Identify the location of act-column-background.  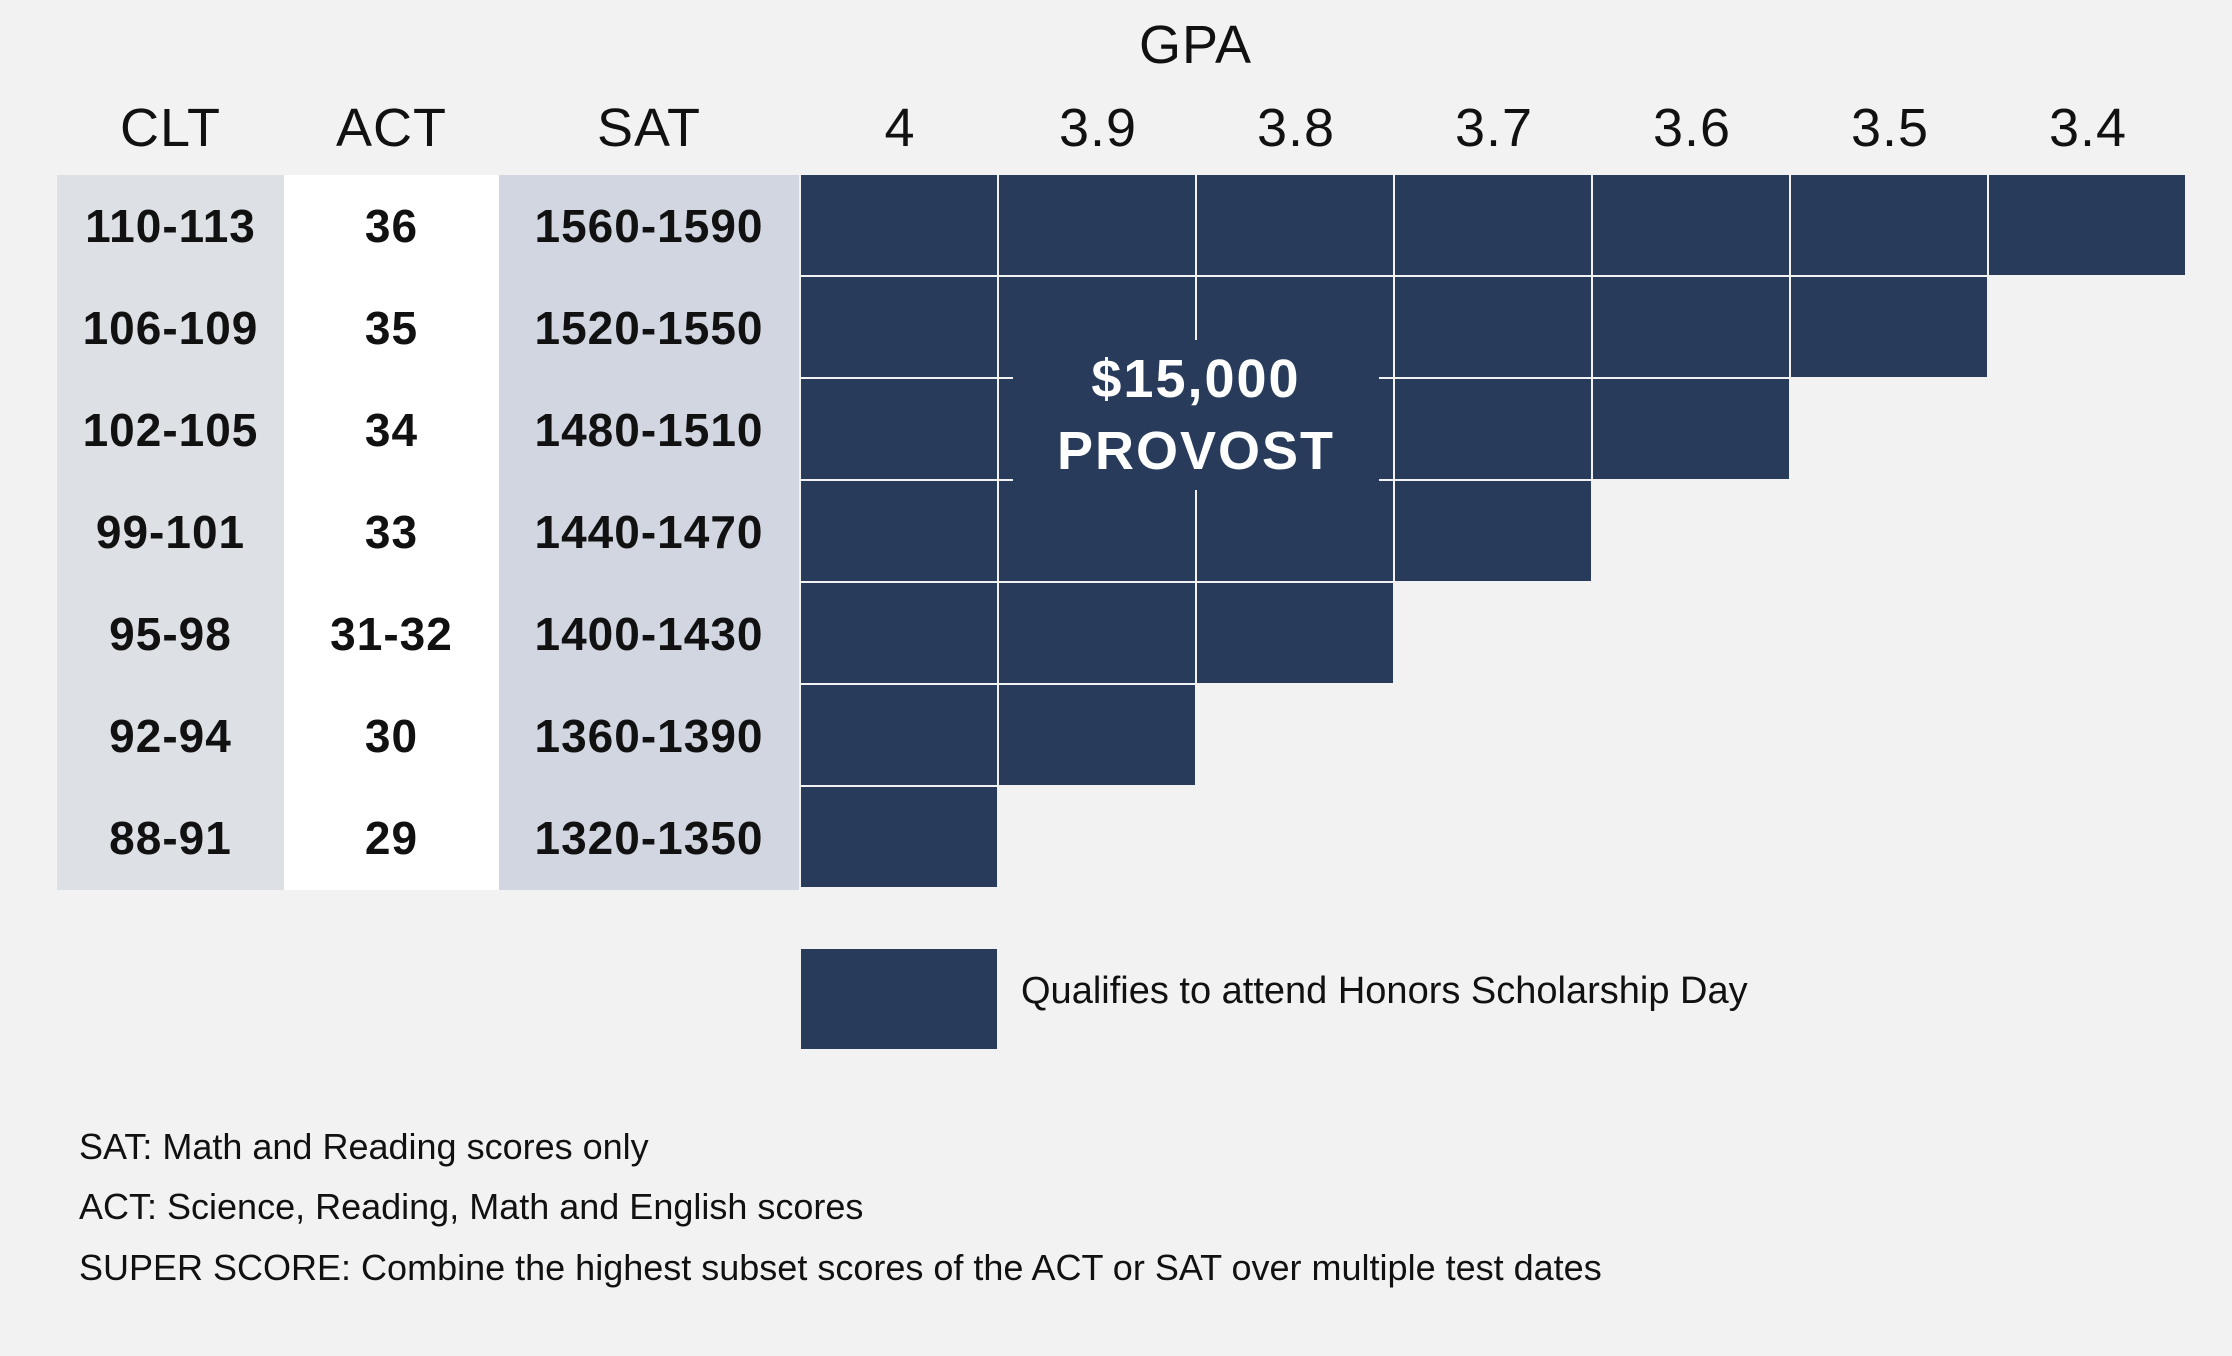
(391, 532).